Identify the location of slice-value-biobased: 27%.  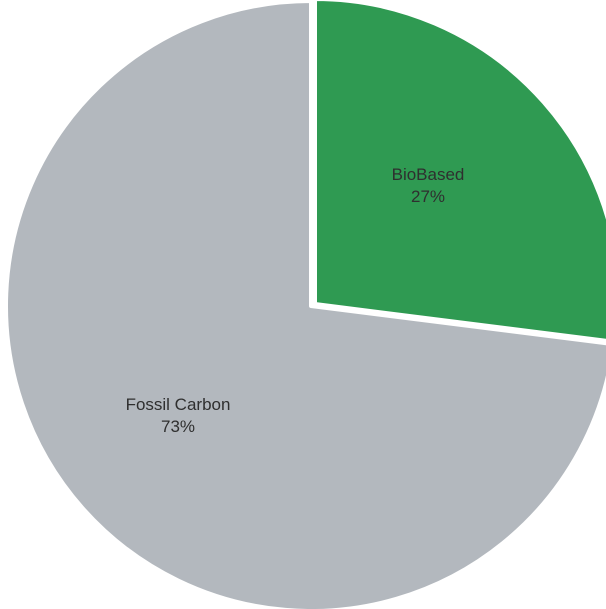
(428, 196).